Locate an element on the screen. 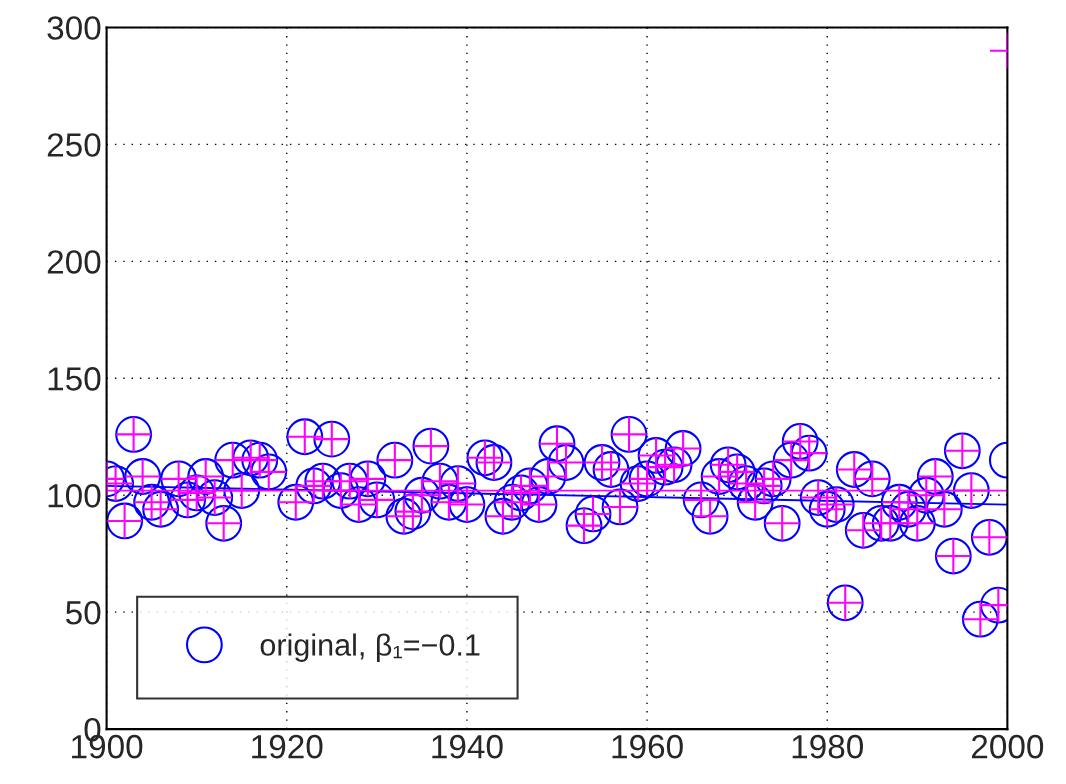  x-tick-label: 1980 is located at coordinates (827, 746).